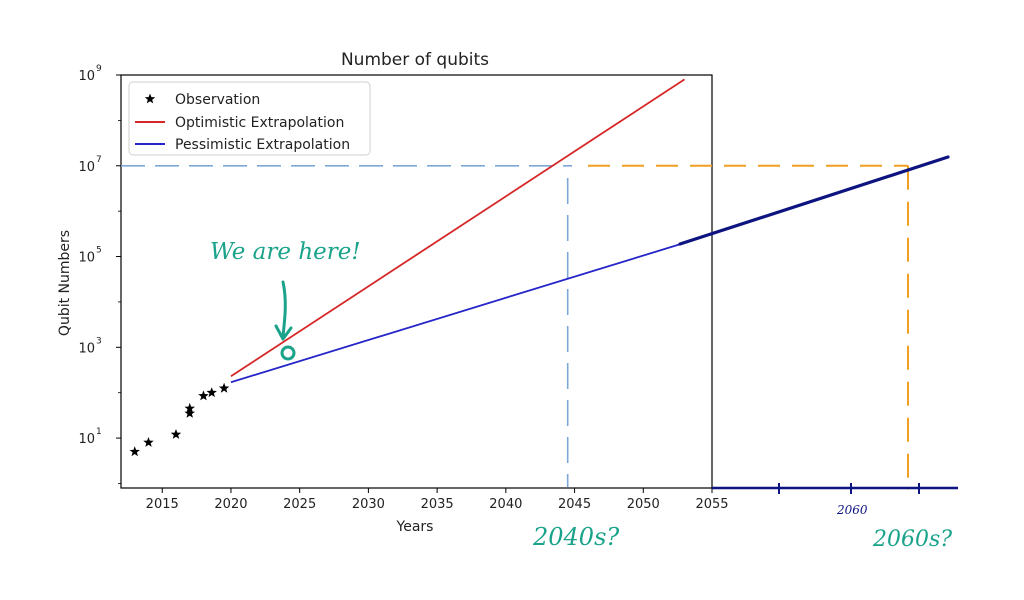  What do you see at coordinates (99, 341) in the screenshot?
I see `y-tick-exponent: 3` at bounding box center [99, 341].